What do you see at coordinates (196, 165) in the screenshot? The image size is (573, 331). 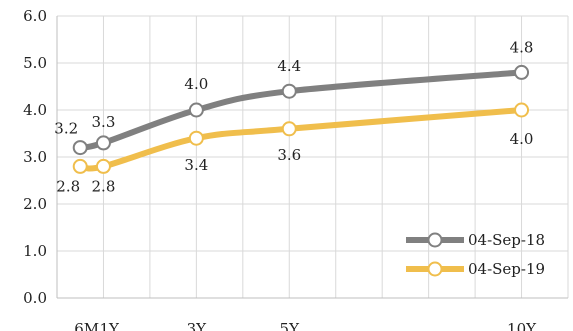 I see `data-label: 3.4` at bounding box center [196, 165].